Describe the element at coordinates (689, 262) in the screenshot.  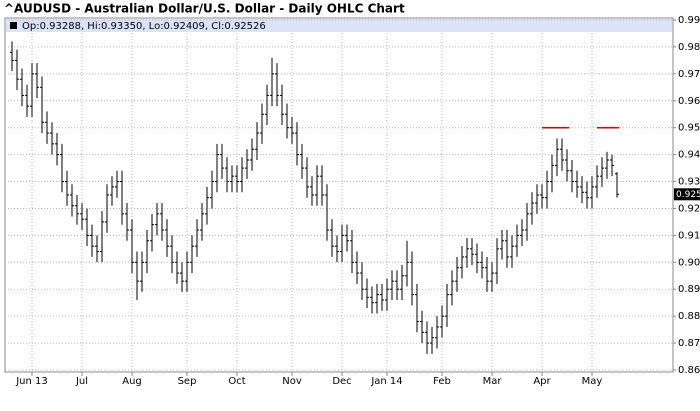
I see `y-tick-label: 0.90000` at that location.